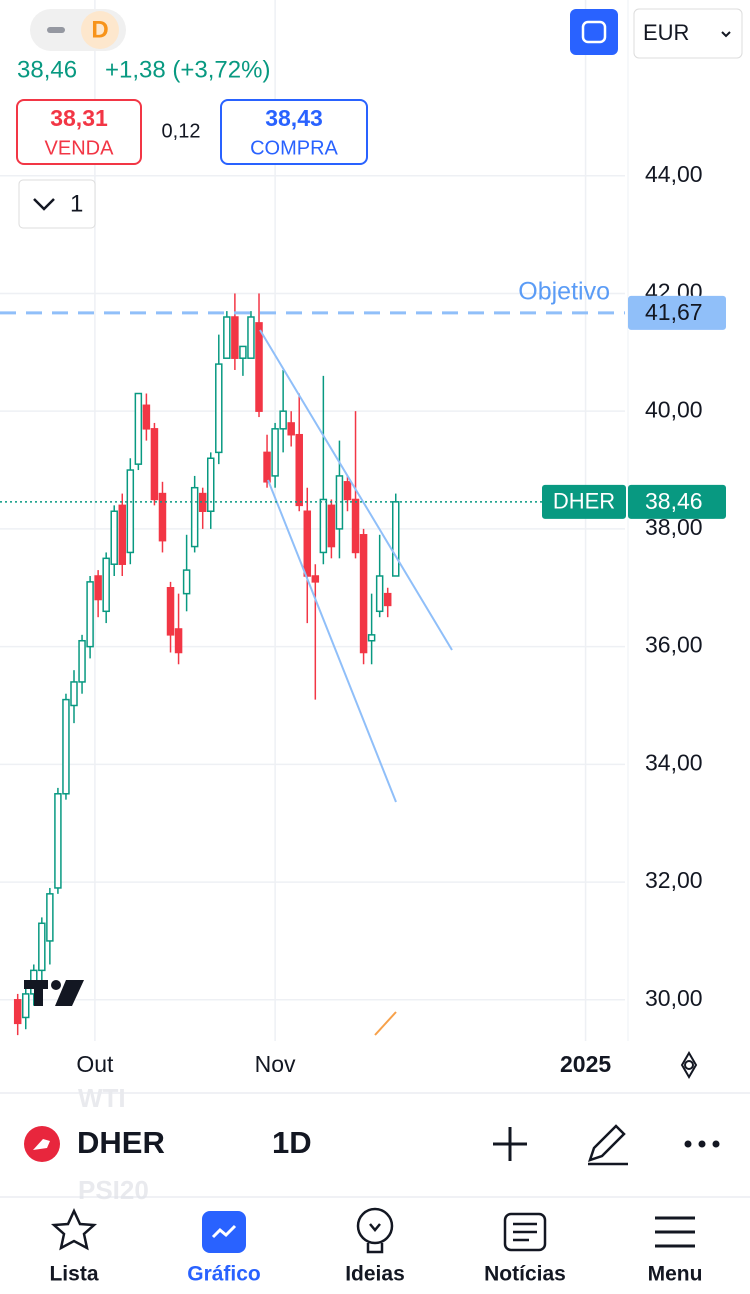 The height and width of the screenshot is (1294, 750). What do you see at coordinates (677, 312) in the screenshot?
I see `target-box` at bounding box center [677, 312].